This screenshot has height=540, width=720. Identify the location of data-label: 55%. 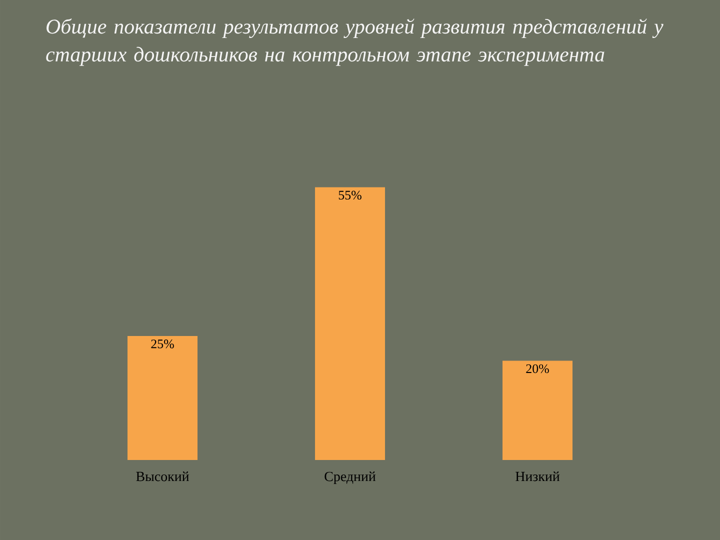
(350, 195).